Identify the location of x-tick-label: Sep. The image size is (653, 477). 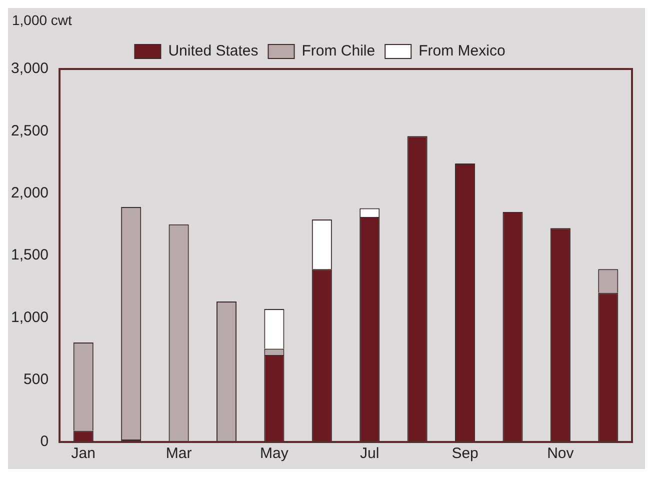
(465, 453).